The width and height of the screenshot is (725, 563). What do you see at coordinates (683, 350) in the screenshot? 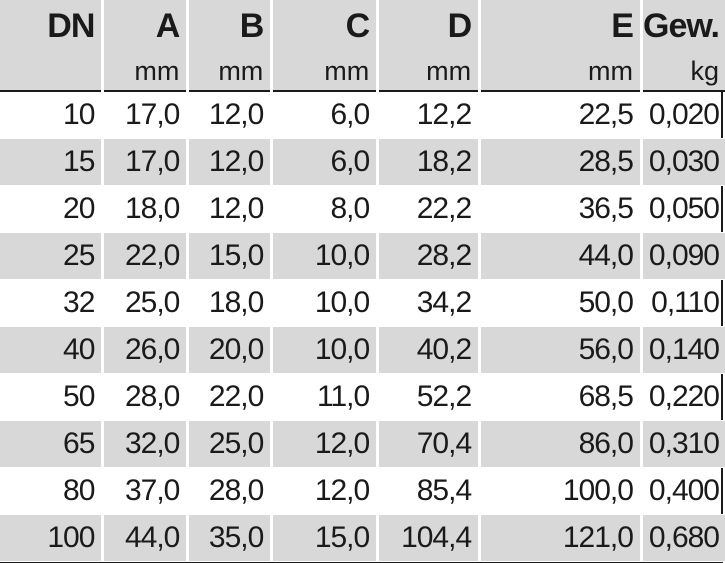
I see `cell-weight: 0,140` at bounding box center [683, 350].